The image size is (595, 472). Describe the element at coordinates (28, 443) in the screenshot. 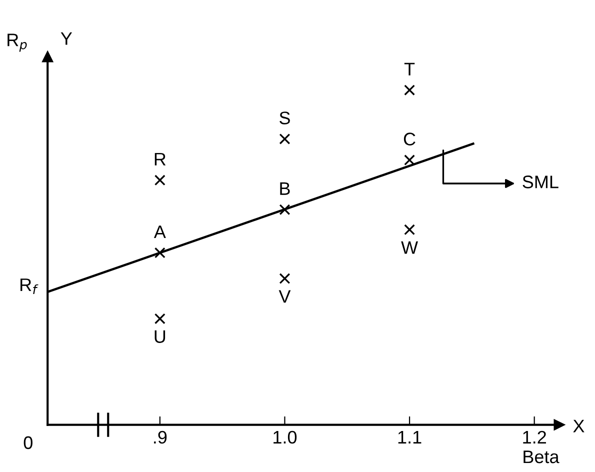

I see `text: 0` at that location.